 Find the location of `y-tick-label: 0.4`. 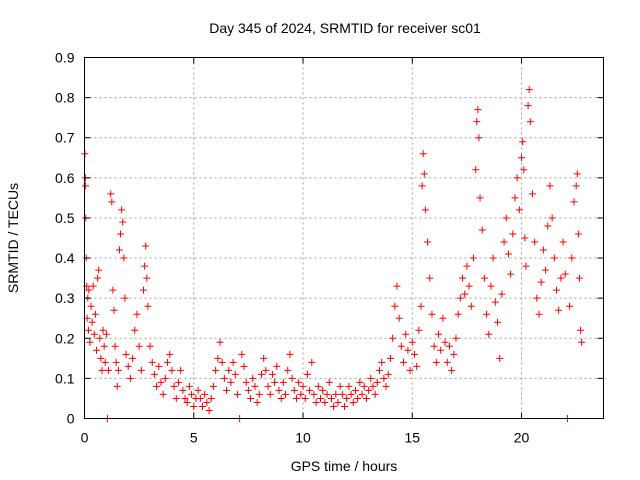

y-tick-label: 0.4 is located at coordinates (65, 258).